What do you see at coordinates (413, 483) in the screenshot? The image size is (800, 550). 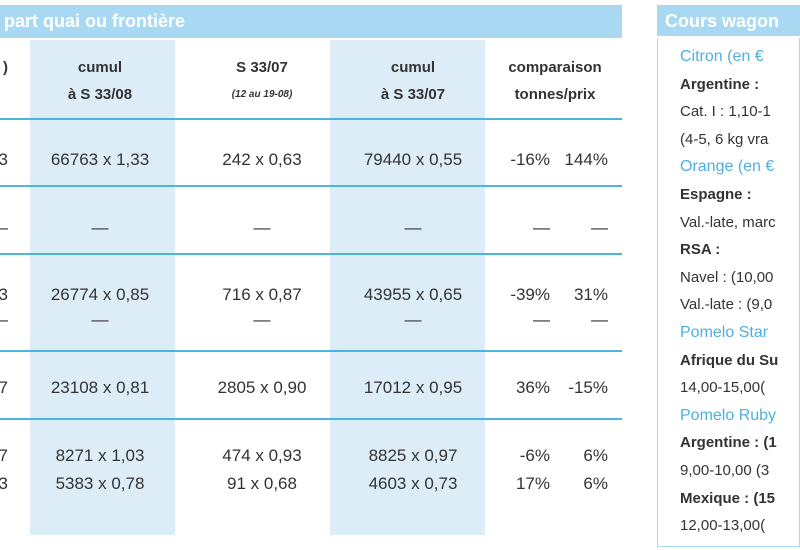 I see `table-cell: 4603 x 0,73` at bounding box center [413, 483].